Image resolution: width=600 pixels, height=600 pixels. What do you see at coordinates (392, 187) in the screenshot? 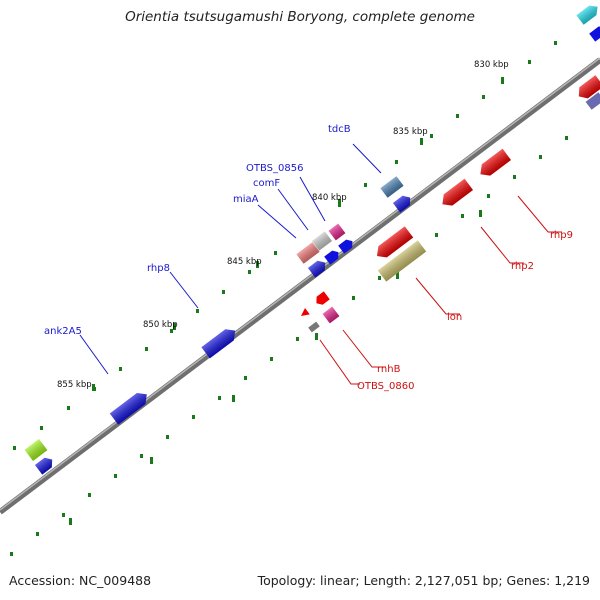
I see `gene-tdcB` at bounding box center [392, 187].